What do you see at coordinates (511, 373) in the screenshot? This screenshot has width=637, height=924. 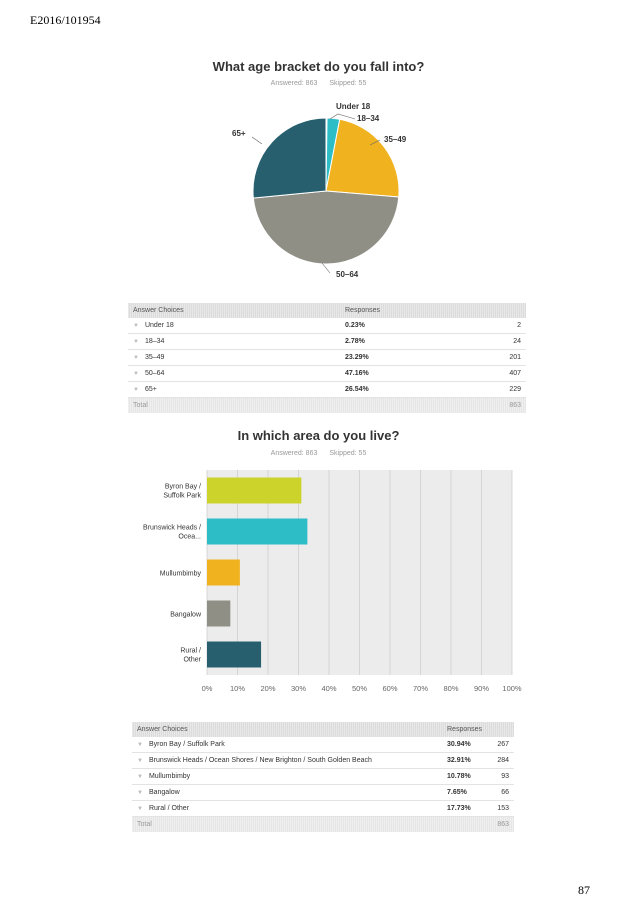 I see `response-count: 407` at bounding box center [511, 373].